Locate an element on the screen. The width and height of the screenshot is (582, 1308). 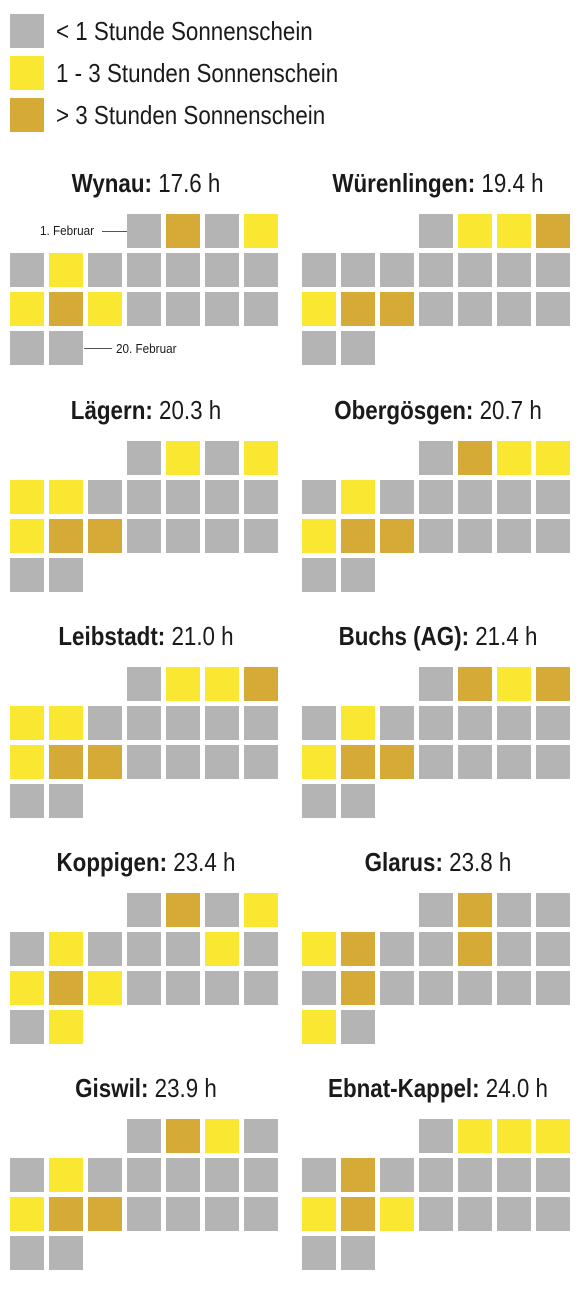
station-panel: Leibstadt: 21.0 h is located at coordinates (146, 726).